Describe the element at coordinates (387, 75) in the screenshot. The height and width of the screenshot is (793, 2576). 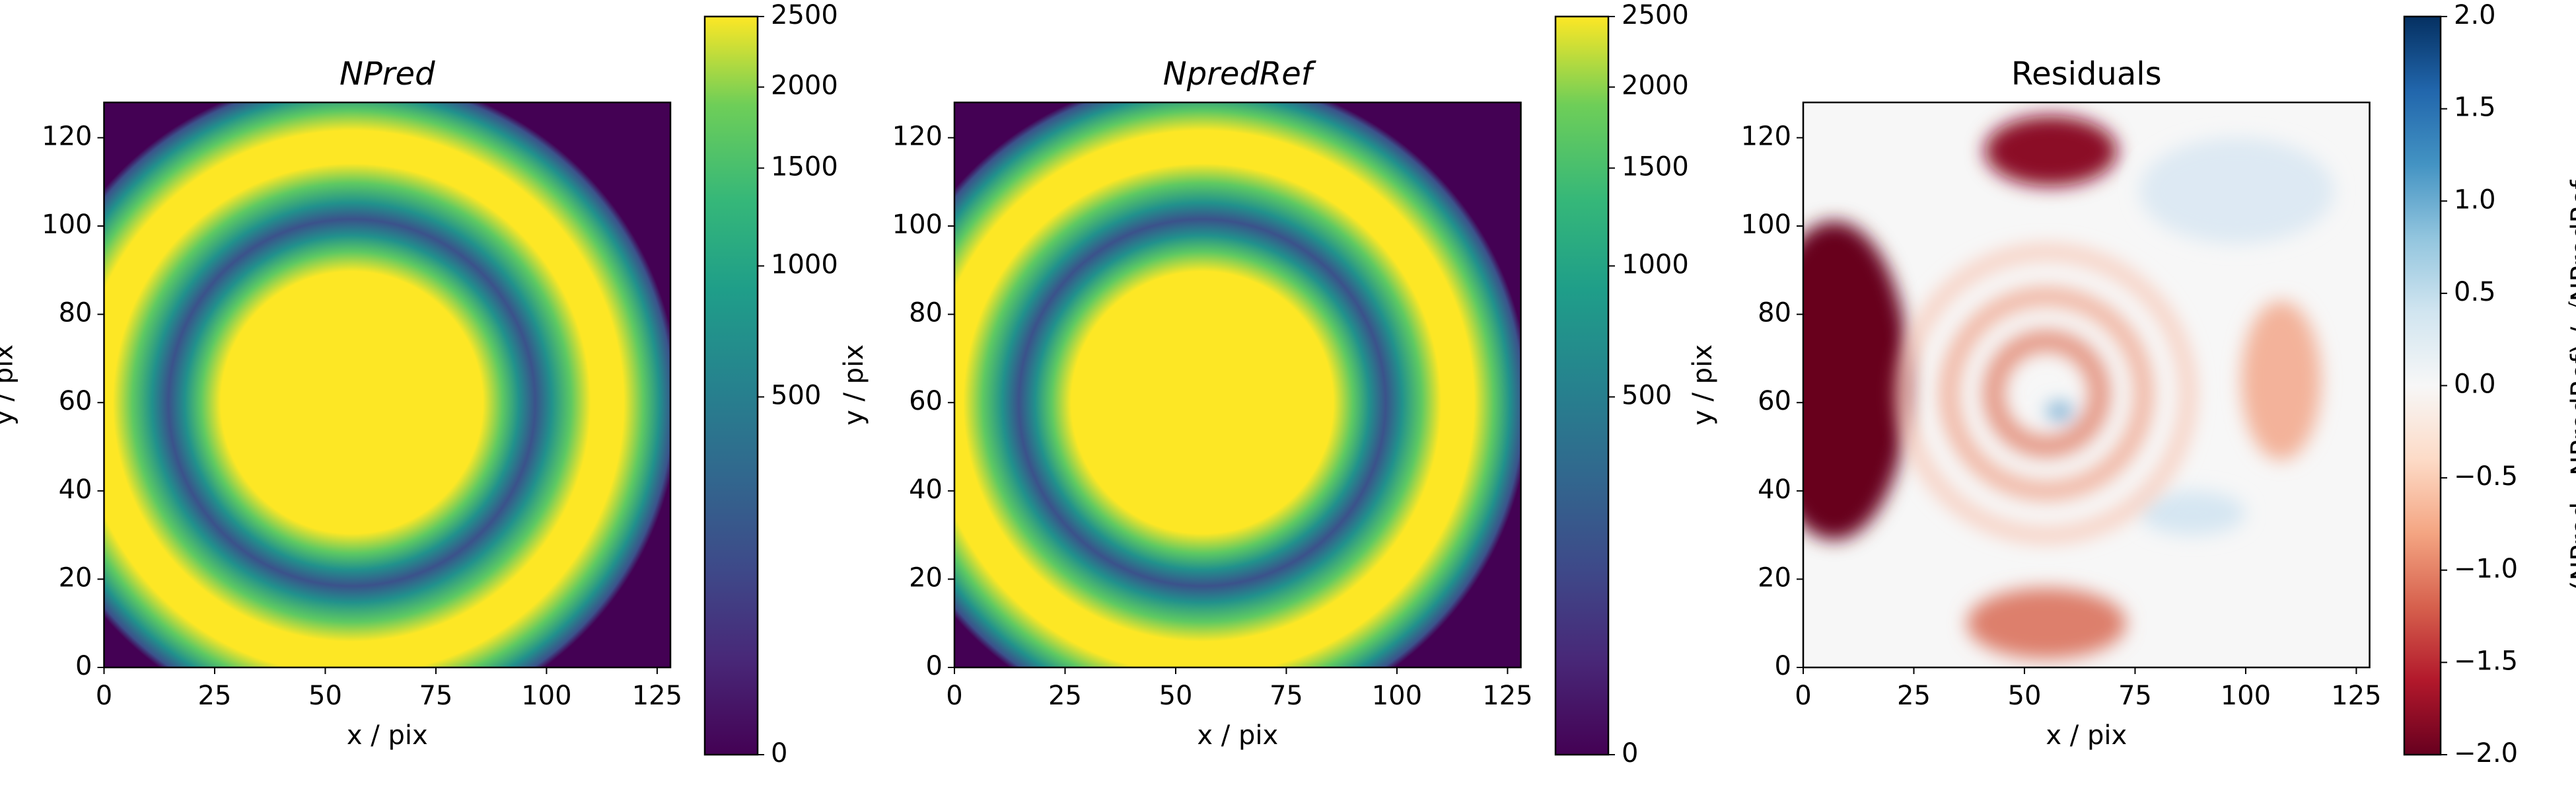
I see `chart-title: NPred` at that location.